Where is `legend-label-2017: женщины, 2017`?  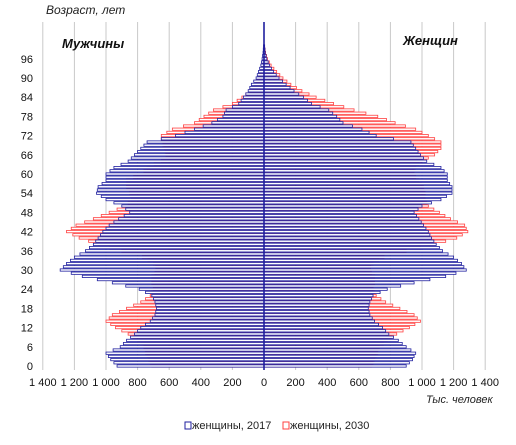 legend-label-2017: женщины, 2017 is located at coordinates (231, 426).